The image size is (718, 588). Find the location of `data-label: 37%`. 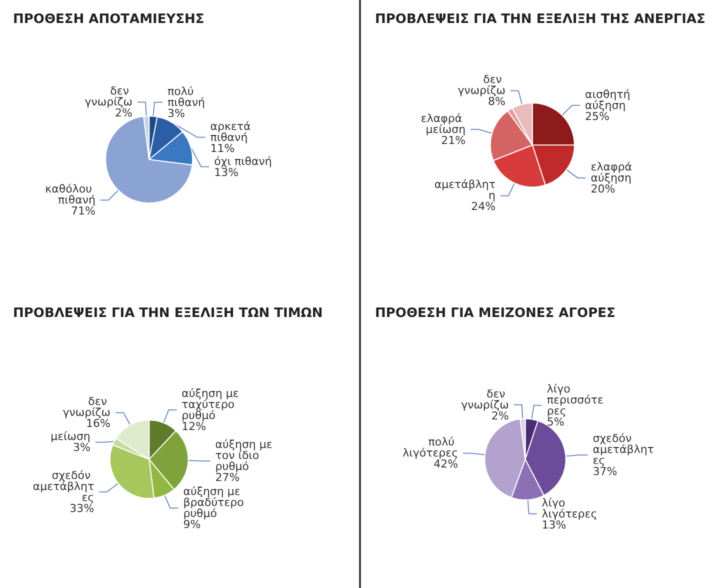

data-label: 37% is located at coordinates (605, 471).